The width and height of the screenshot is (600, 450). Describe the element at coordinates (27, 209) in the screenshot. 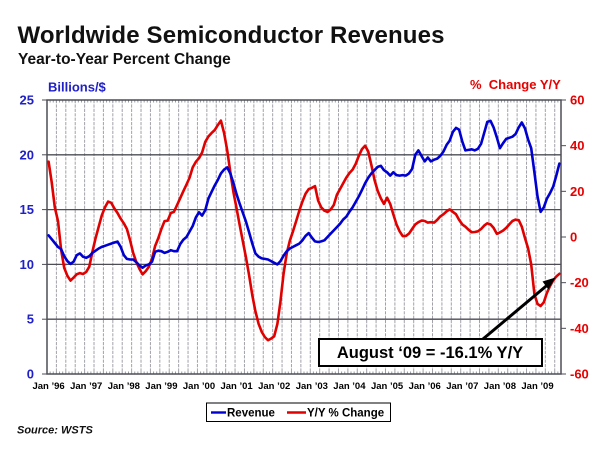

I see `svg-text: 15` at that location.